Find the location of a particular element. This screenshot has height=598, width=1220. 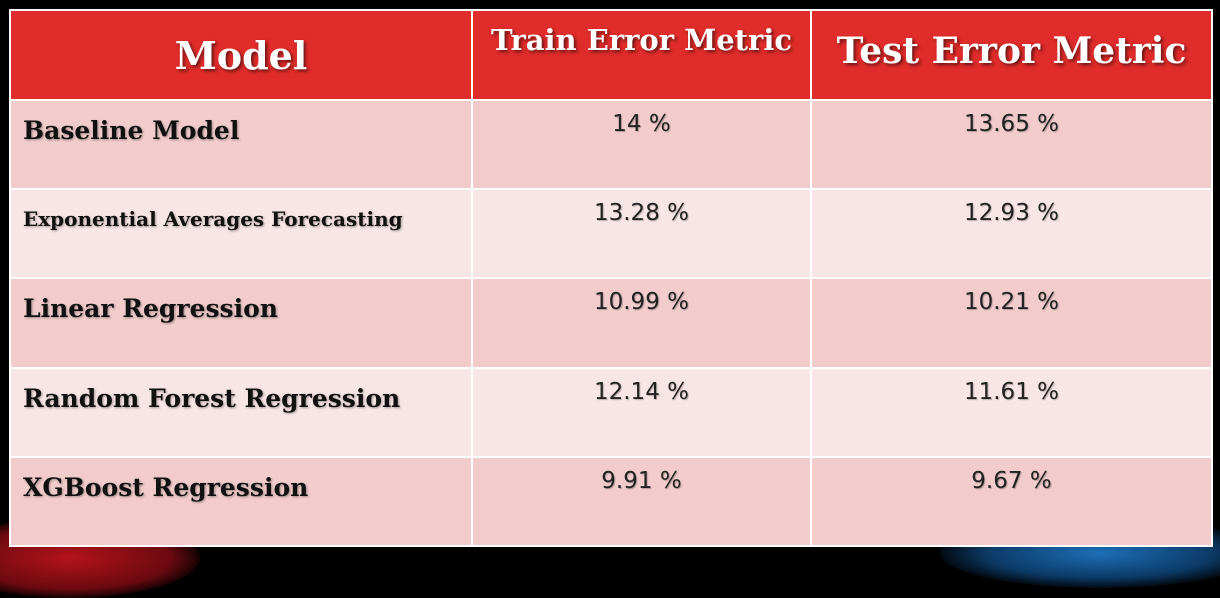

test-error-cell: 13.65 % is located at coordinates (1011, 144).